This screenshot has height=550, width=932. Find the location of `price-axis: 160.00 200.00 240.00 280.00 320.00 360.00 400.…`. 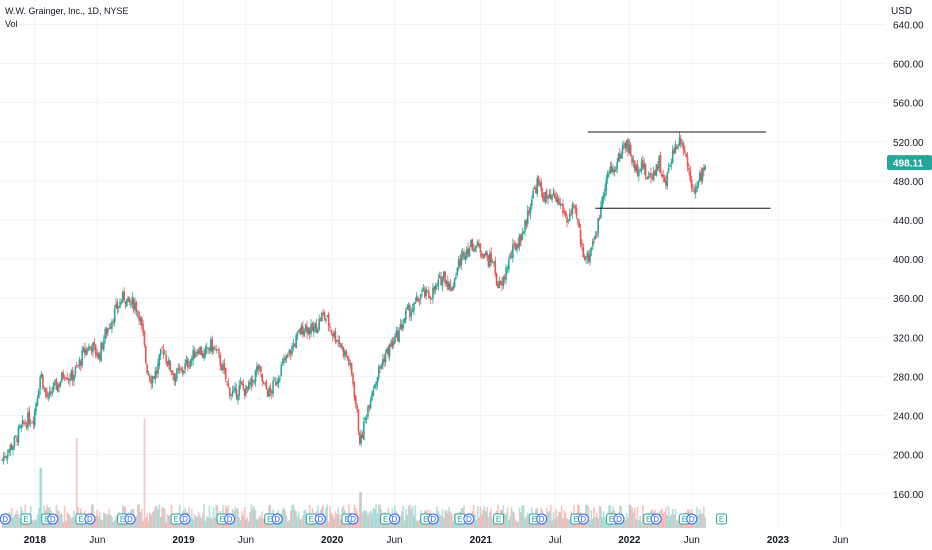

price-axis: 160.00 200.00 240.00 280.00 320.00 360.00 400.… is located at coordinates (908, 260).